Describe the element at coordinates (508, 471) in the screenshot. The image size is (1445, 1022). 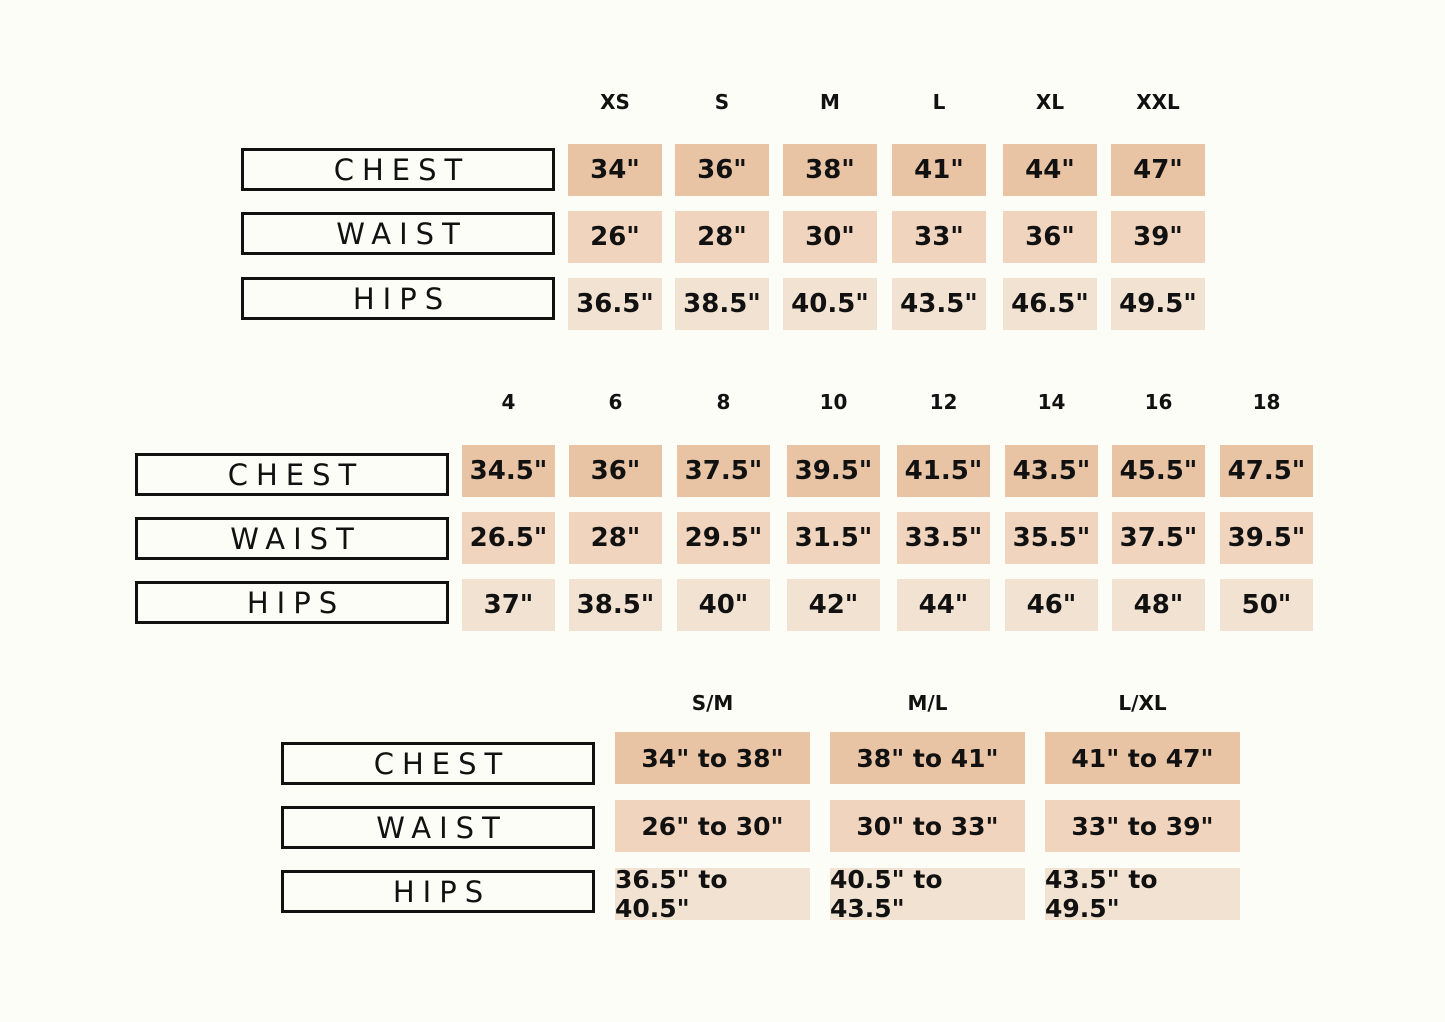
I see `chest-cell: 34.5"` at that location.